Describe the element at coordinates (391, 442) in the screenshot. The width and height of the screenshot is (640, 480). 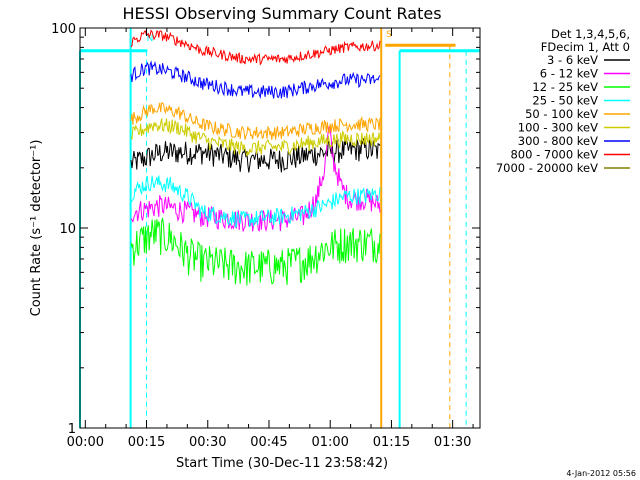
I see `x-tick-label-5: 01:15` at that location.